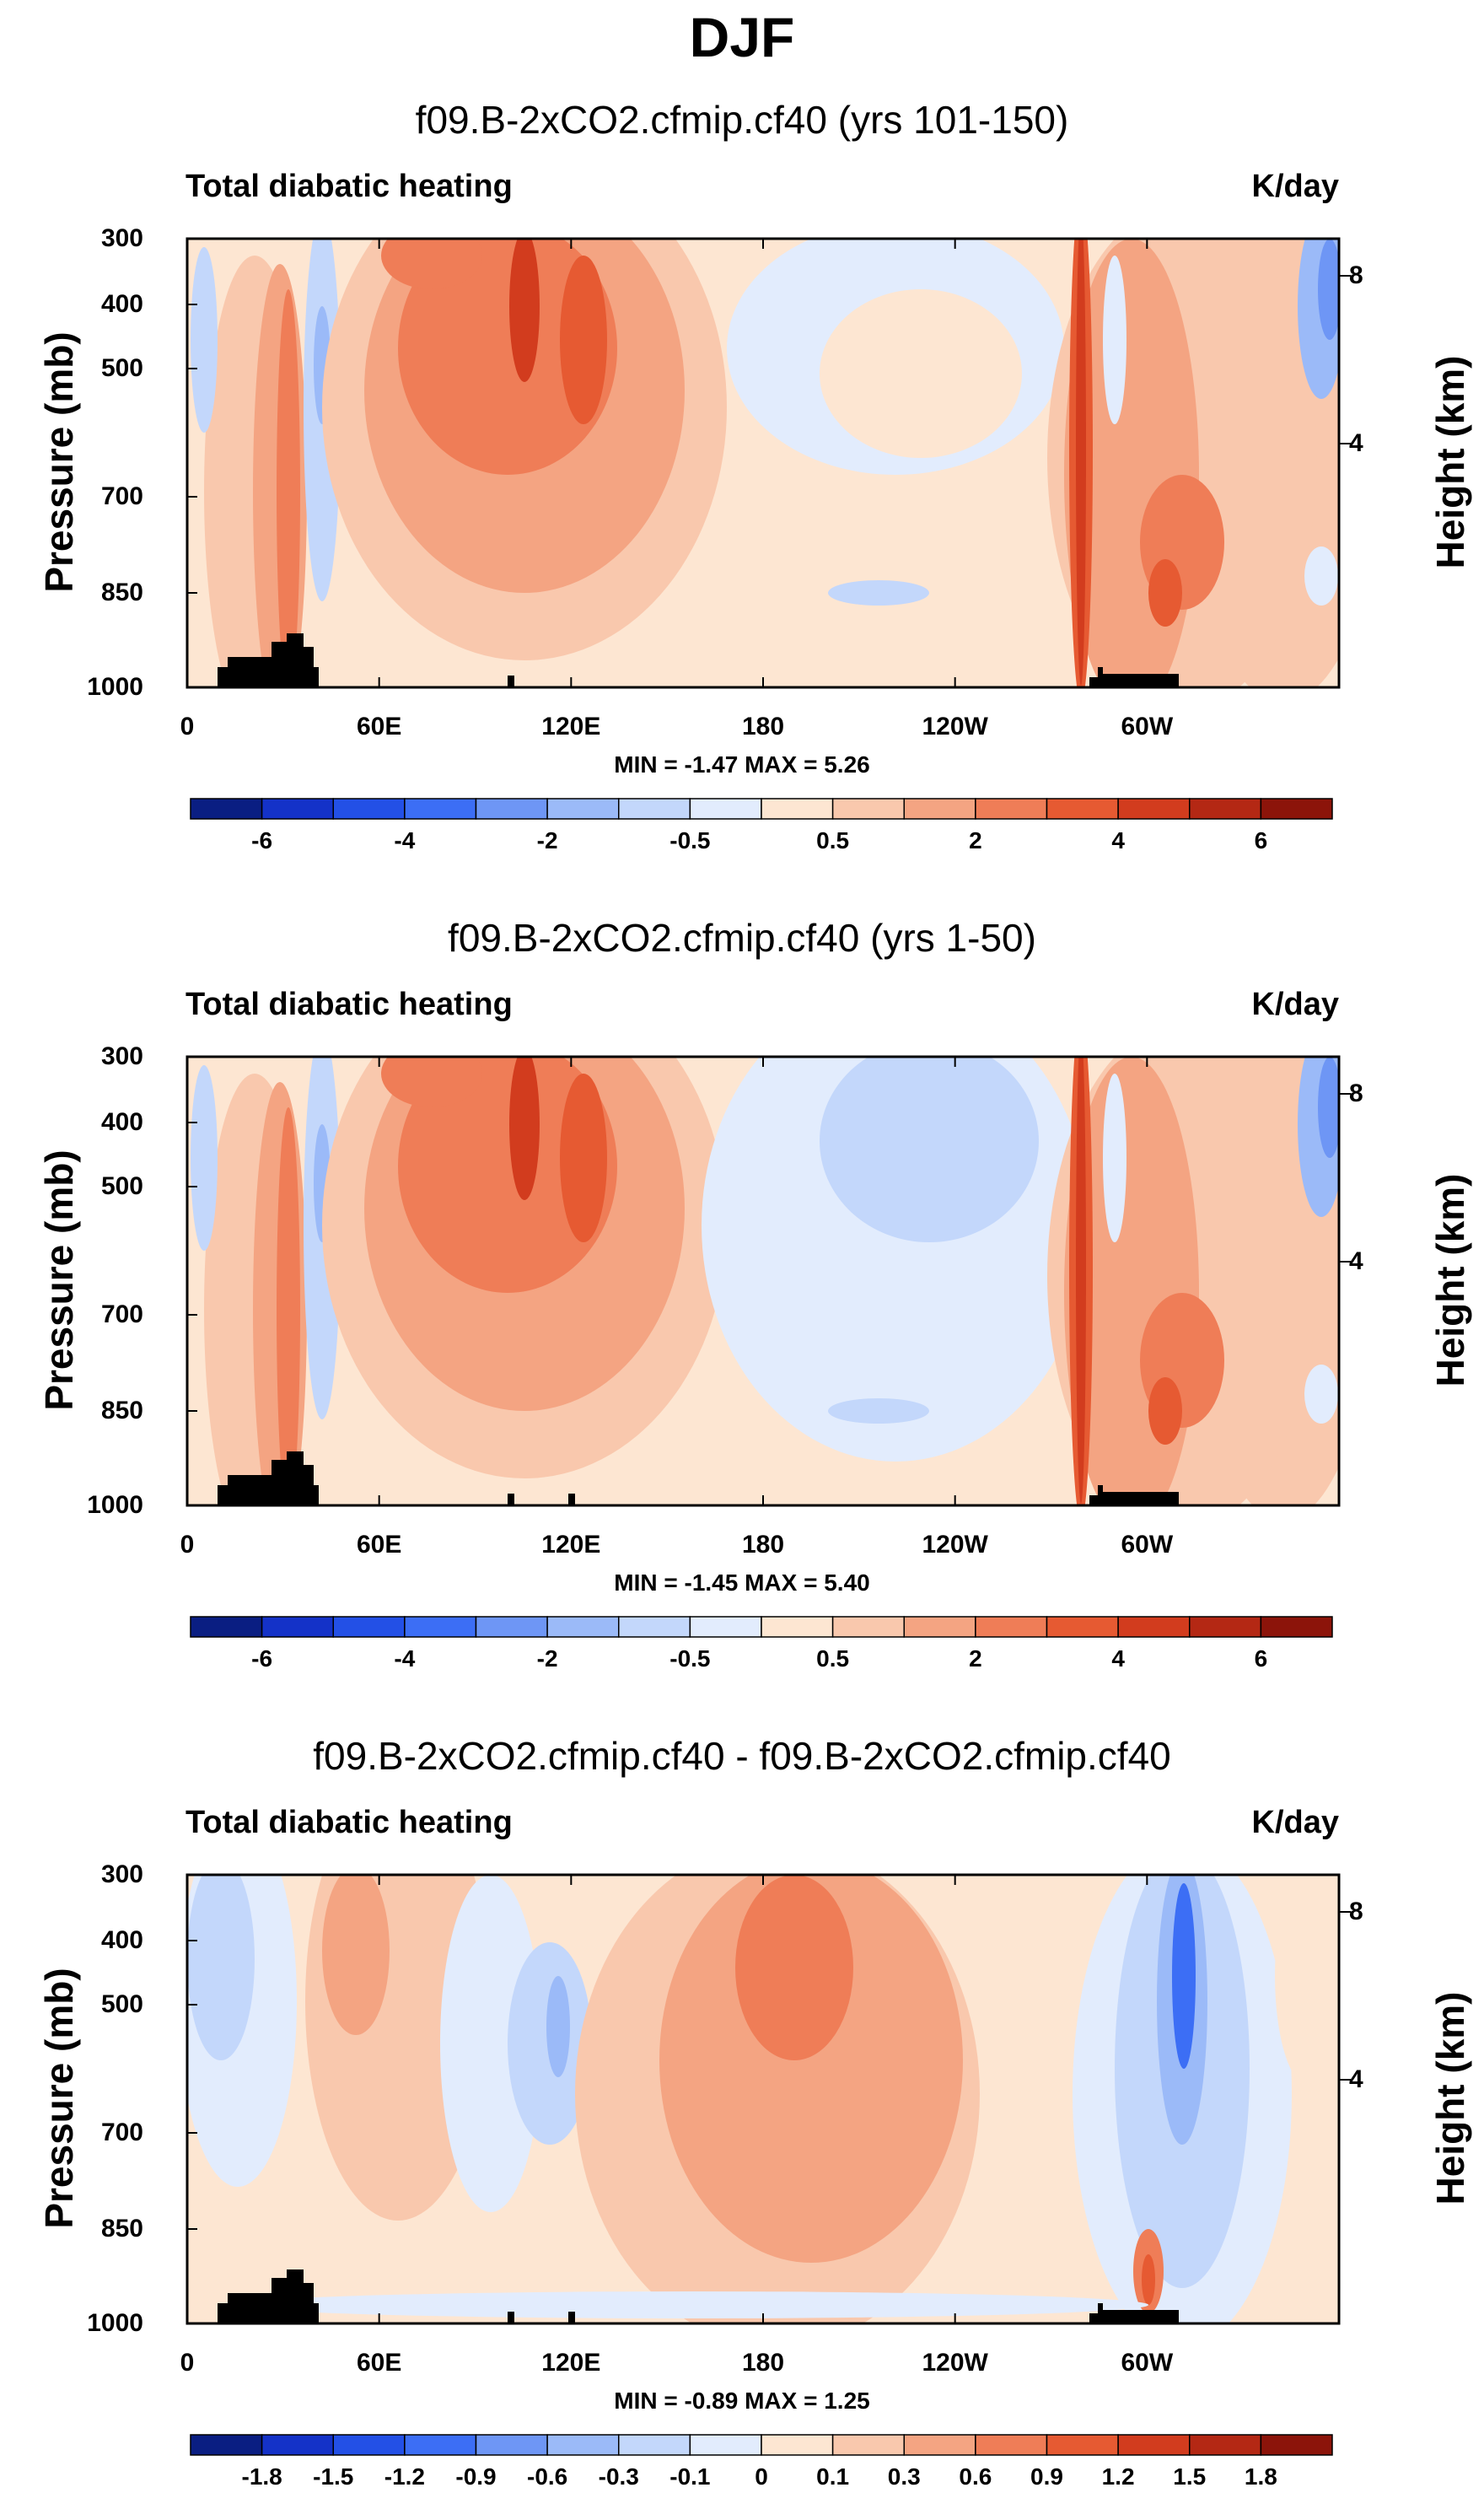 The image size is (1484, 2509). What do you see at coordinates (1261, 1658) in the screenshot?
I see `colorbar-tick-label: 6` at bounding box center [1261, 1658].